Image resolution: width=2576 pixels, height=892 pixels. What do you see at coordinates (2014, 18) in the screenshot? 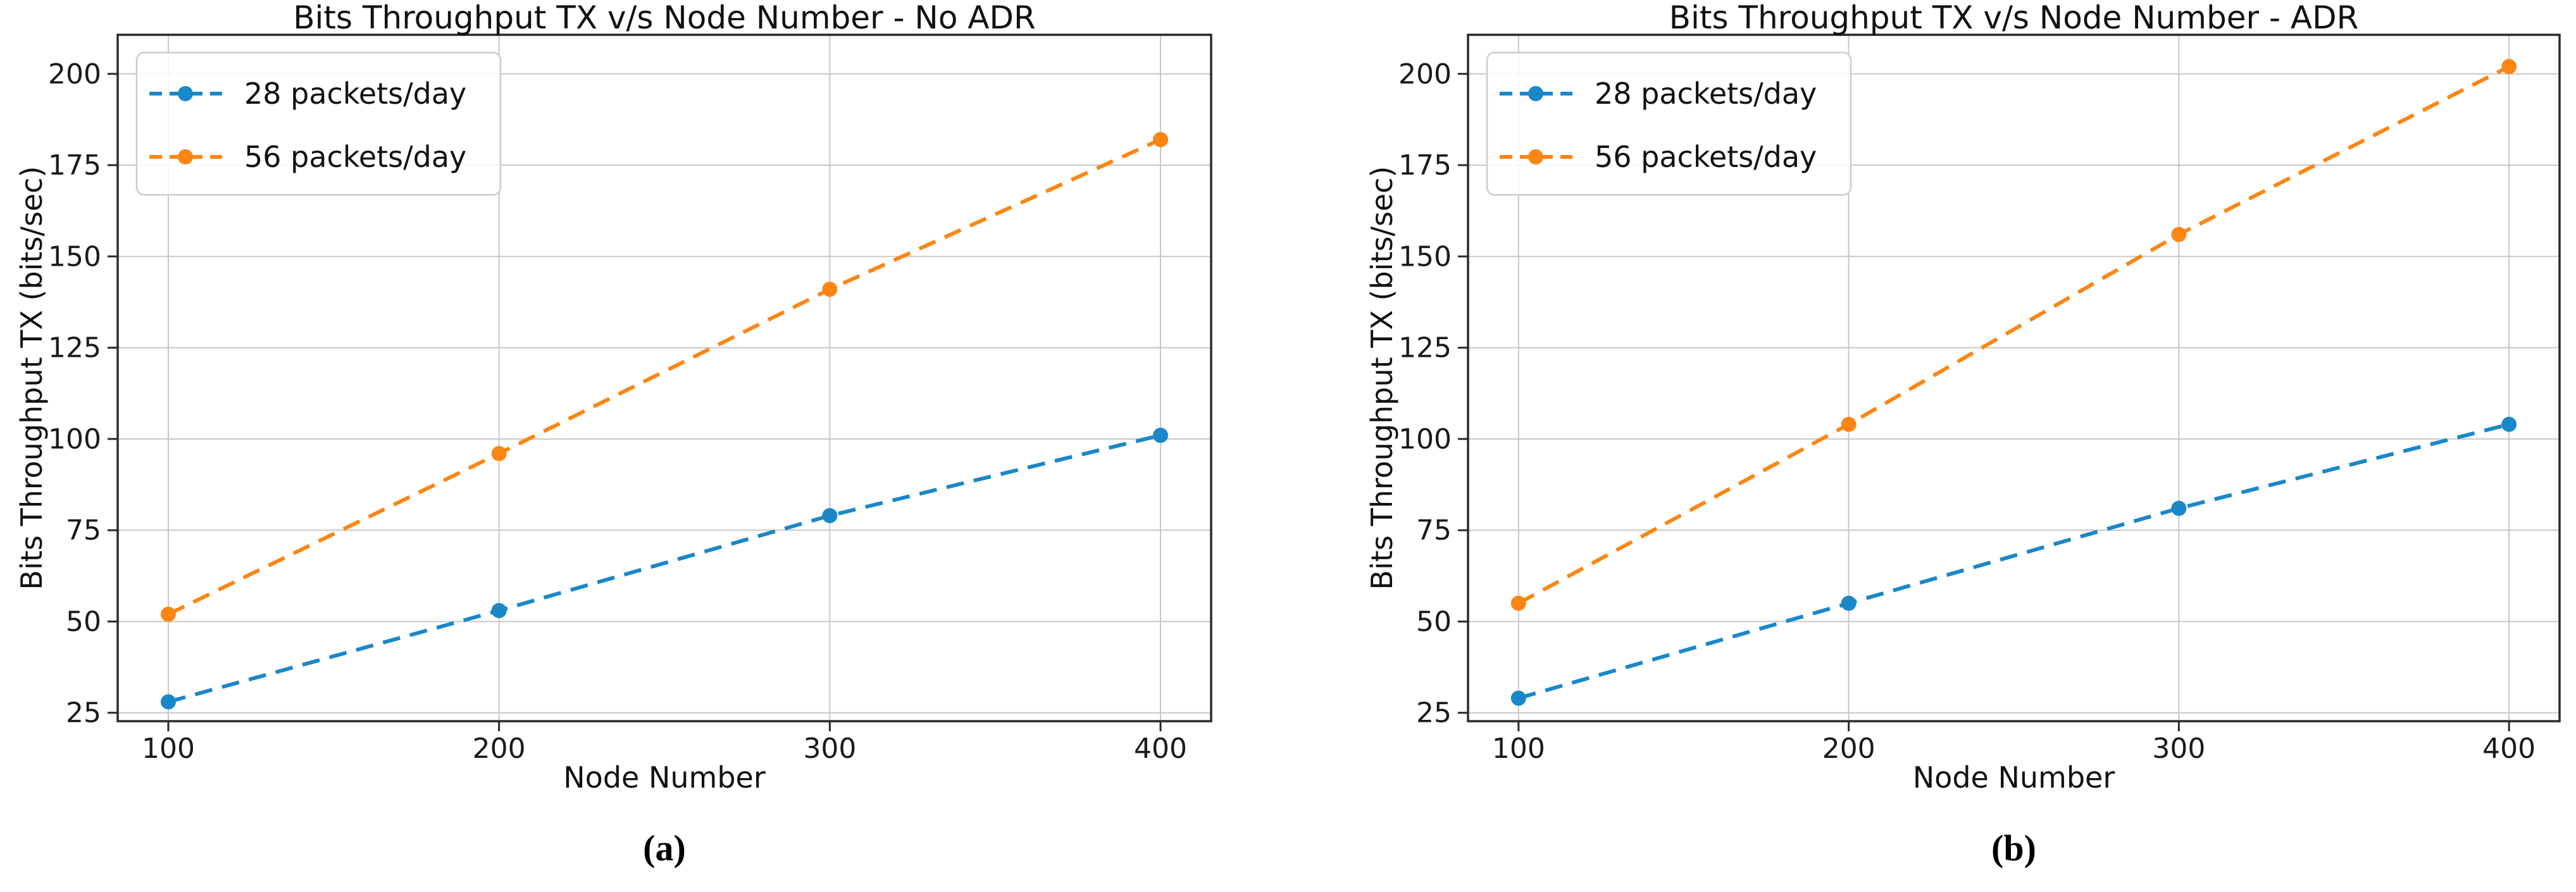
I see `chart-title: Bits Throughput TX v/s Node Number - ADR` at bounding box center [2014, 18].